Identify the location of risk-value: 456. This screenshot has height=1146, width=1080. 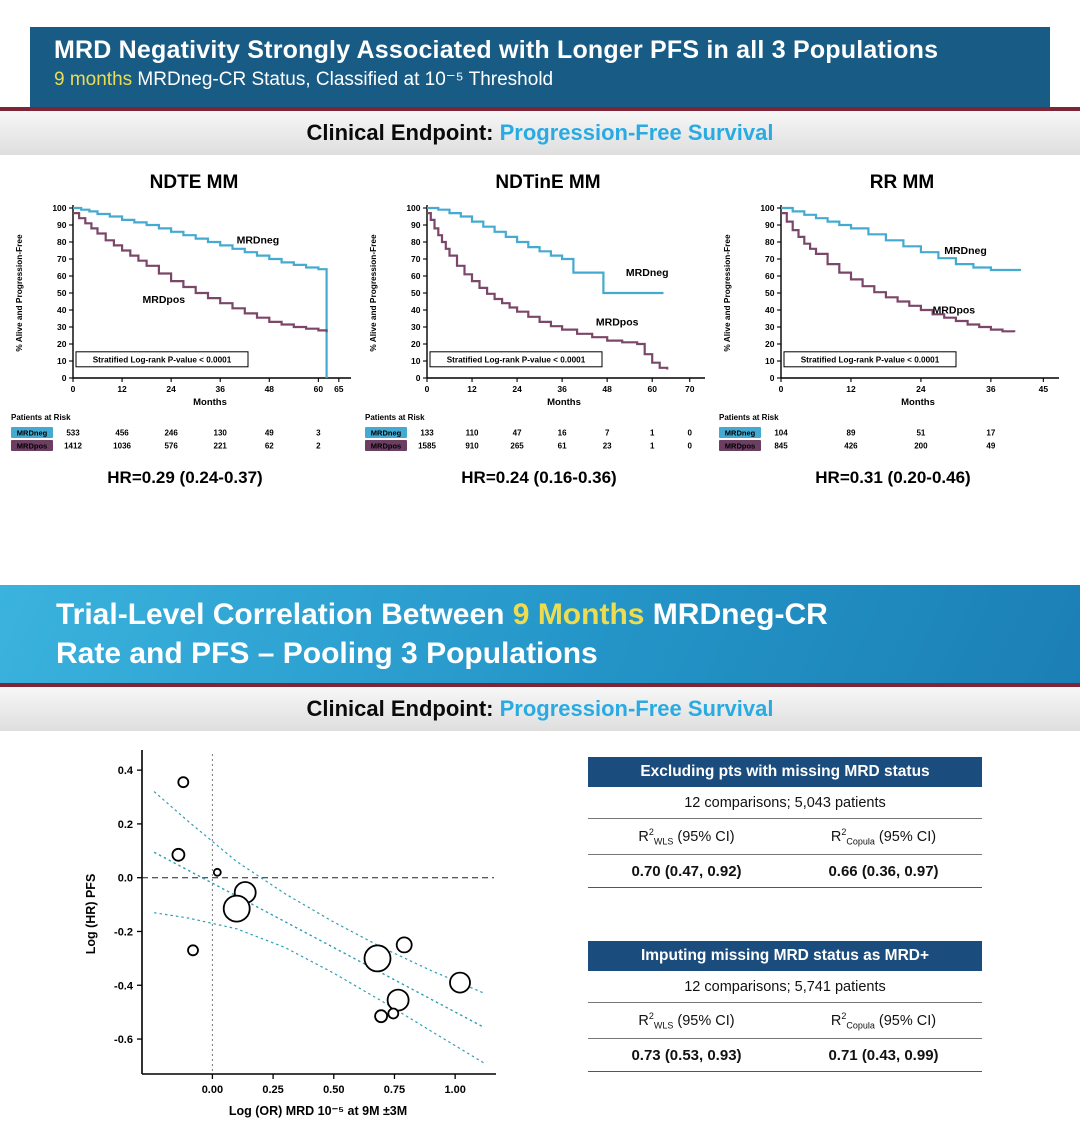
(122, 433).